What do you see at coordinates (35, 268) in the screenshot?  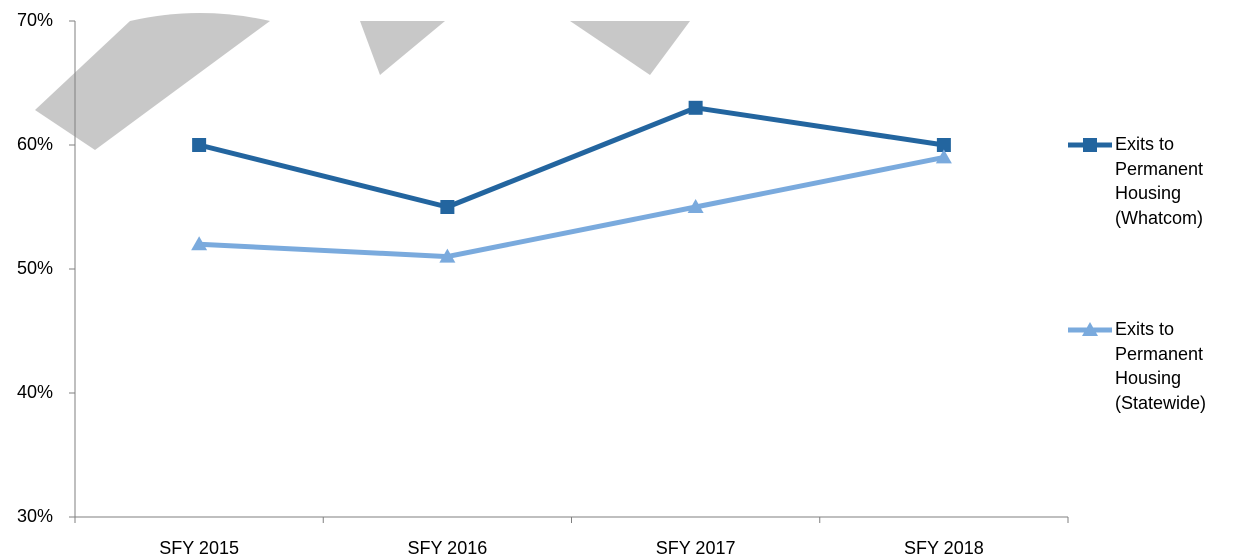 I see `y-tick-label: 50%` at bounding box center [35, 268].